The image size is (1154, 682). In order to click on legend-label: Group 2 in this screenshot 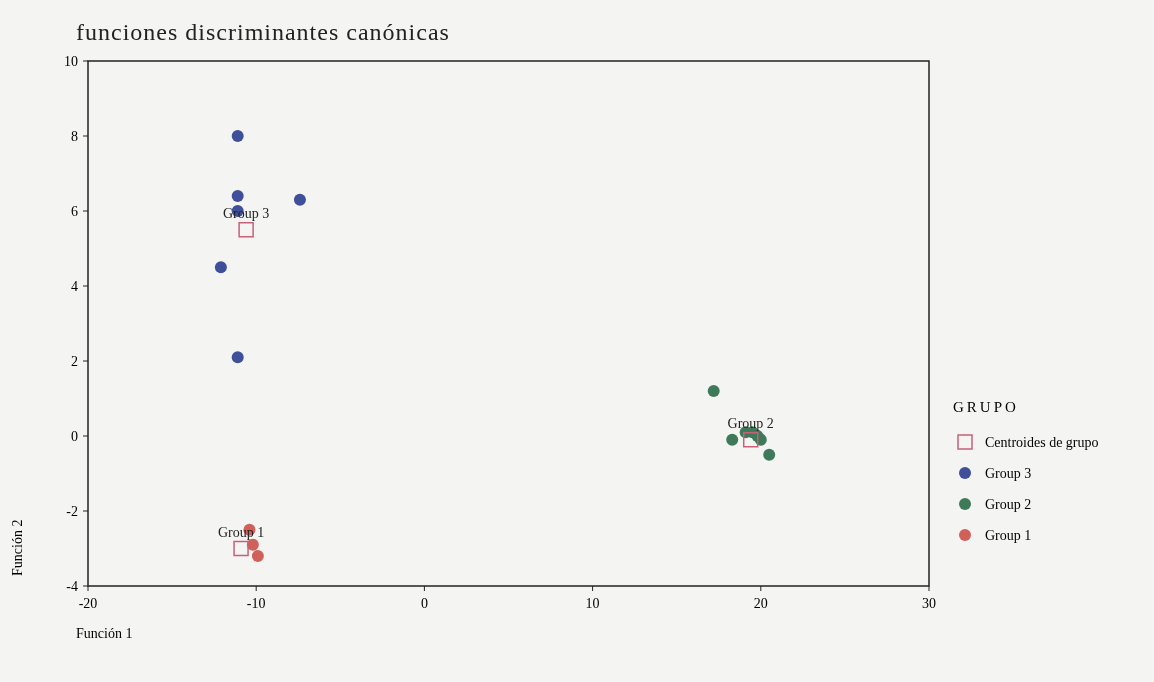, I will do `click(1008, 504)`.